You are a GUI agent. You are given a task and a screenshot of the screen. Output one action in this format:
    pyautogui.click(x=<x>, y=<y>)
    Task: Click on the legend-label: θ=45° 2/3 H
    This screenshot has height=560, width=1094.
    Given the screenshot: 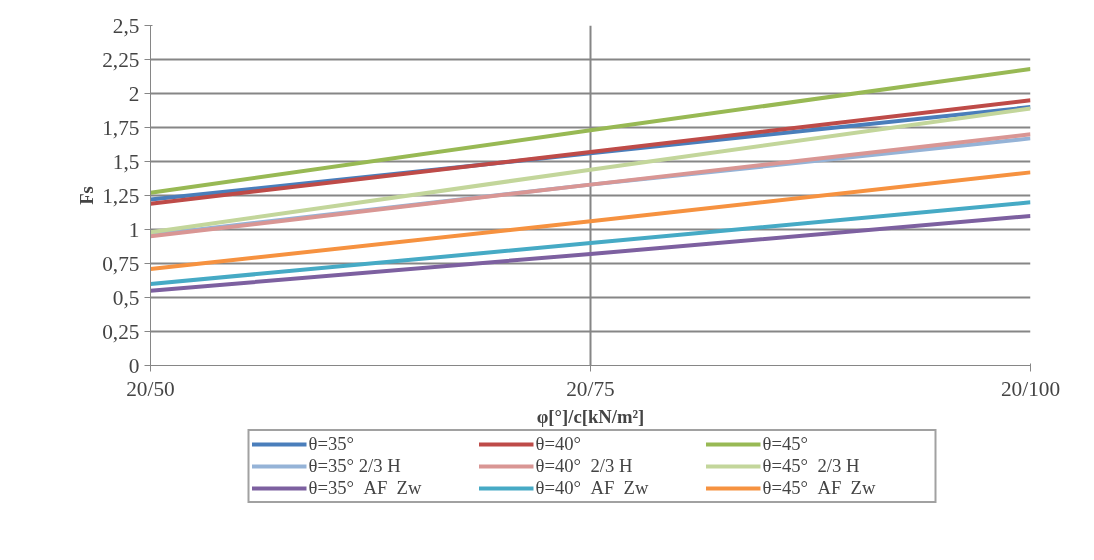 What is the action you would take?
    pyautogui.click(x=811, y=466)
    